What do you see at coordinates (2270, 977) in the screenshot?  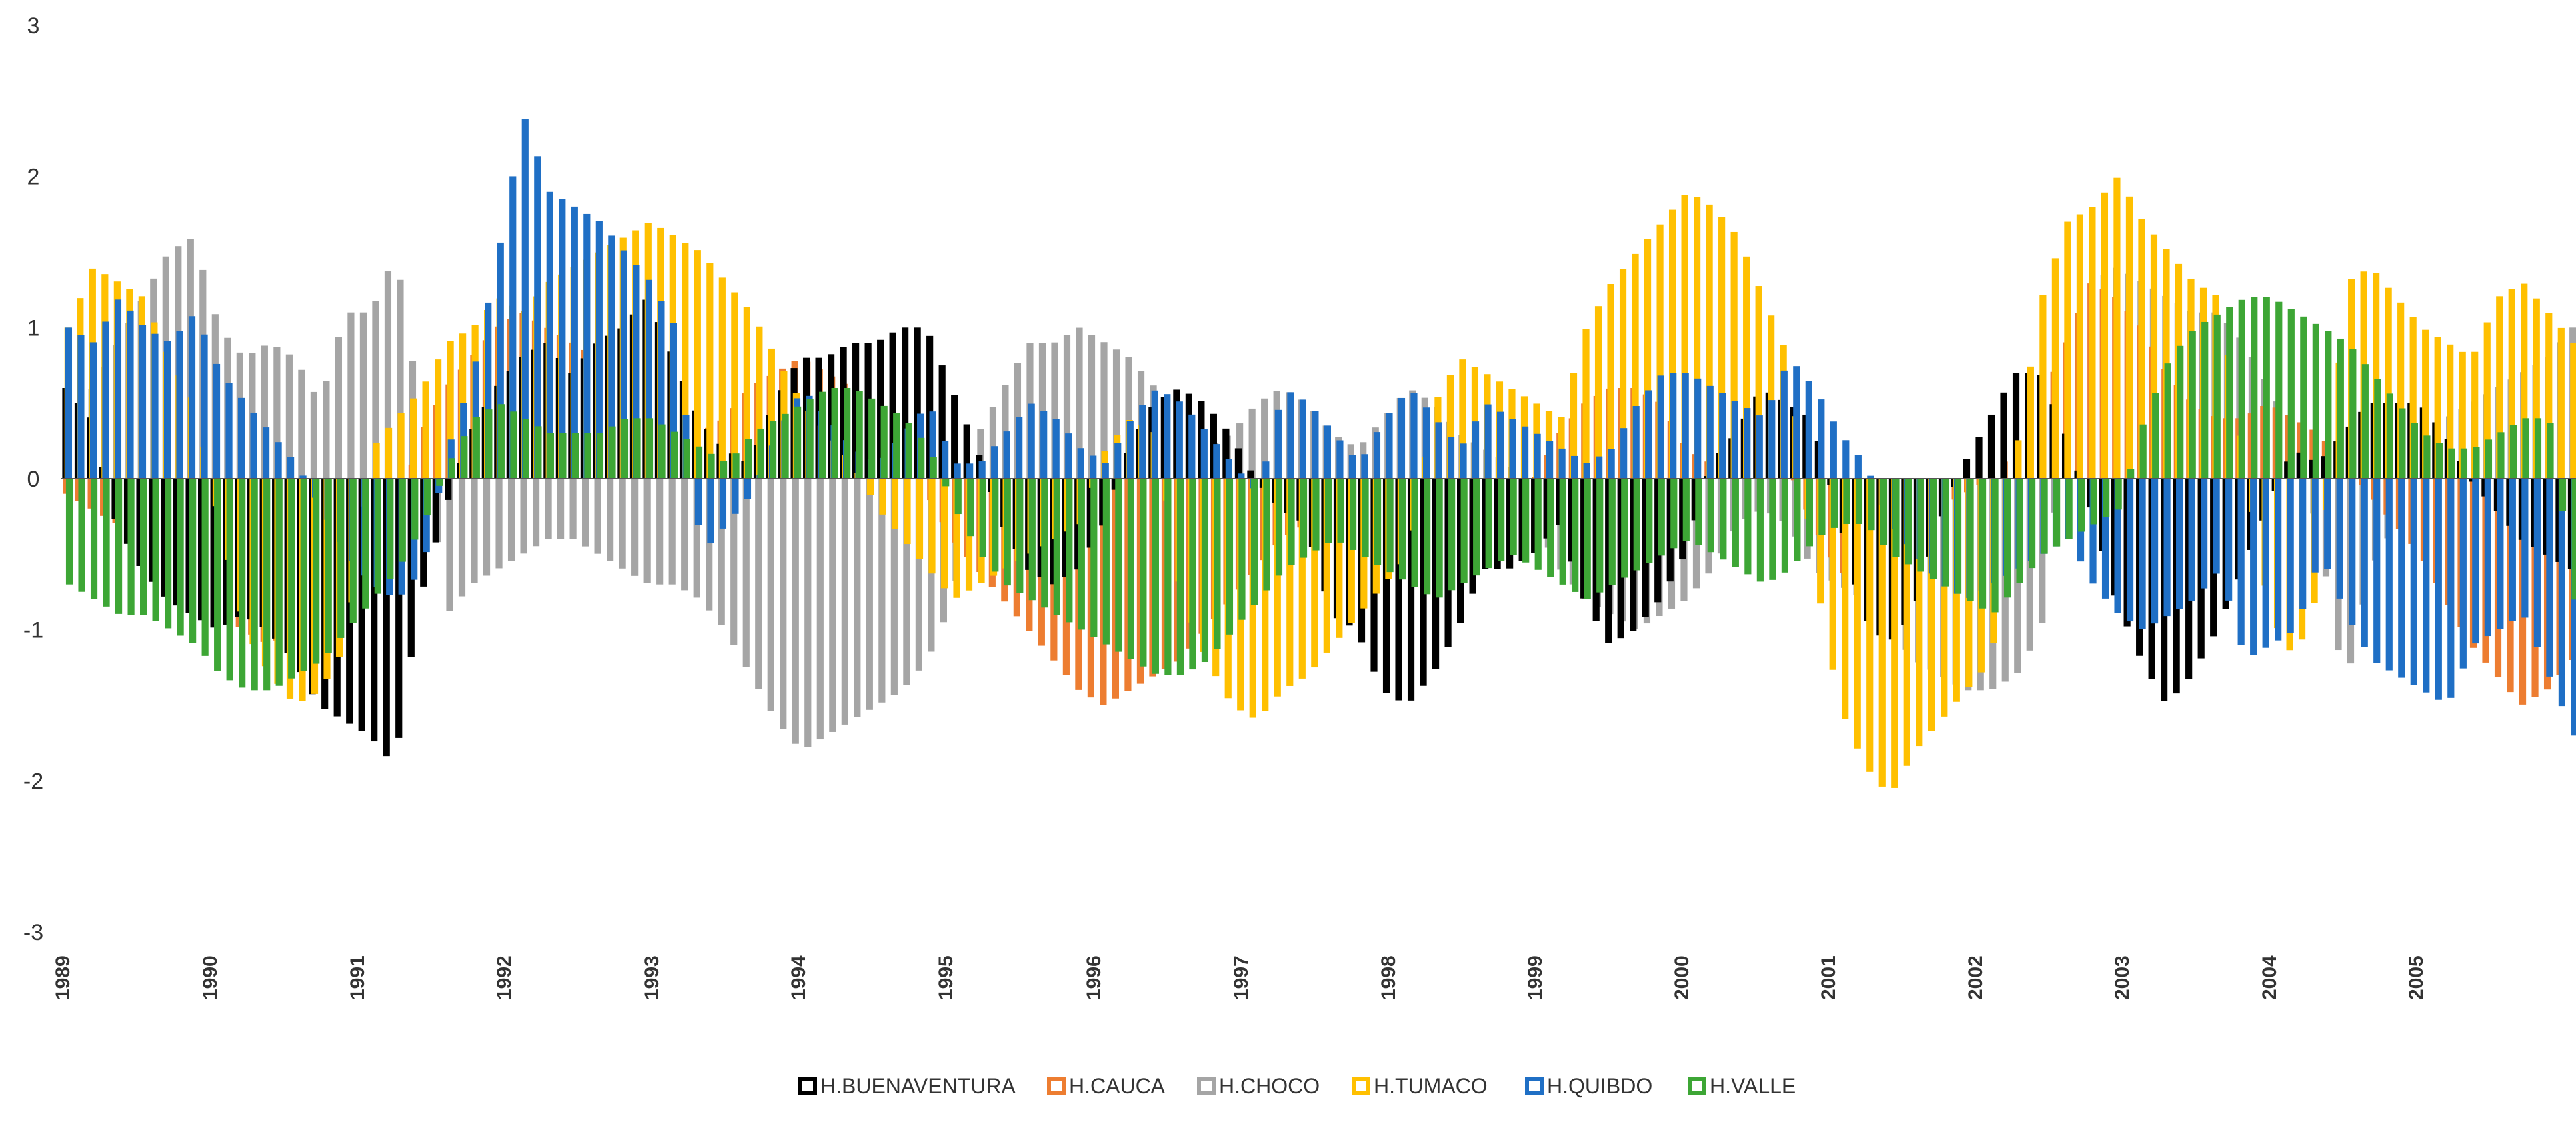 I see `x-tick-label: 2004` at bounding box center [2270, 977].